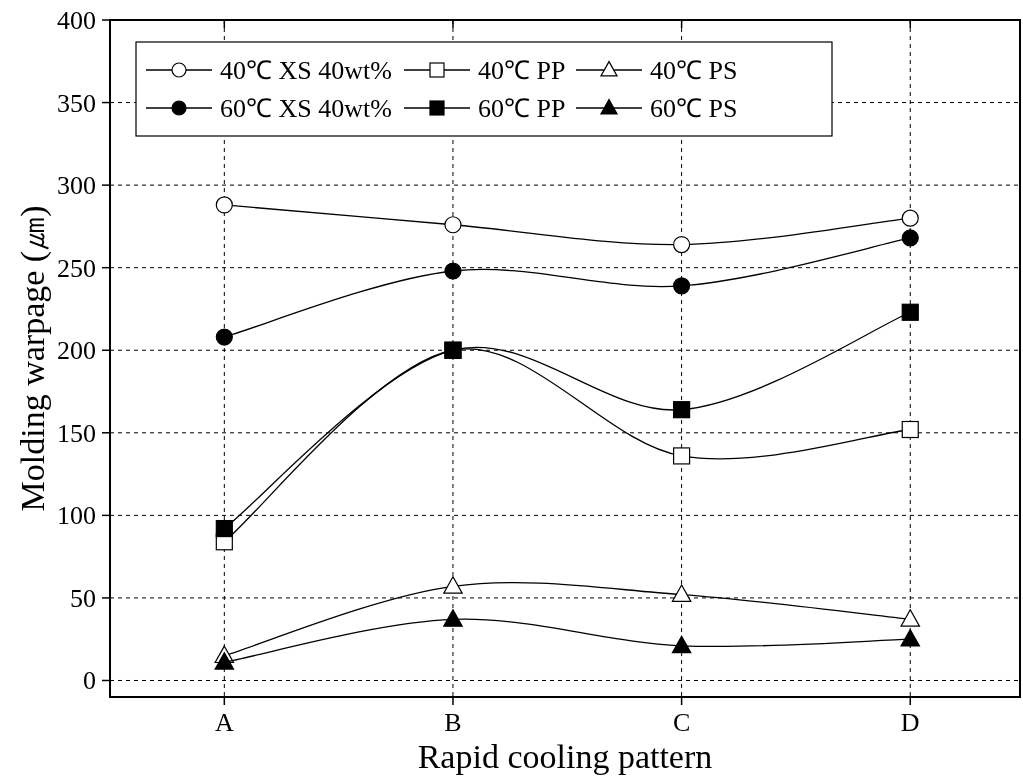 Image resolution: width=1023 pixels, height=780 pixels. What do you see at coordinates (83, 598) in the screenshot?
I see `y-tick-label: 50` at bounding box center [83, 598].